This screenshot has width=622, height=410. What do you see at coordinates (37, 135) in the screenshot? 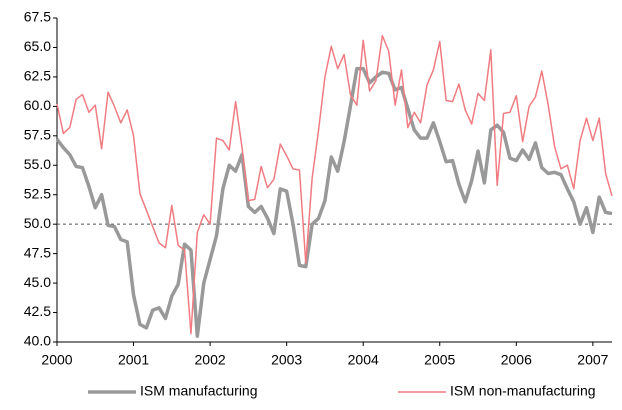
I see `y-tick-label: 57.5` at bounding box center [37, 135].